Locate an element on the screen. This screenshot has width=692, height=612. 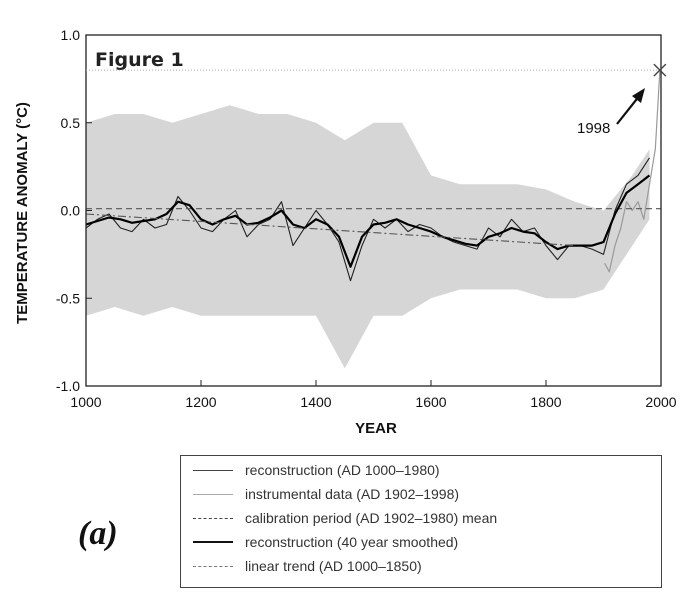
legend-label: linear trend (AD 1000–1850) is located at coordinates (333, 566).